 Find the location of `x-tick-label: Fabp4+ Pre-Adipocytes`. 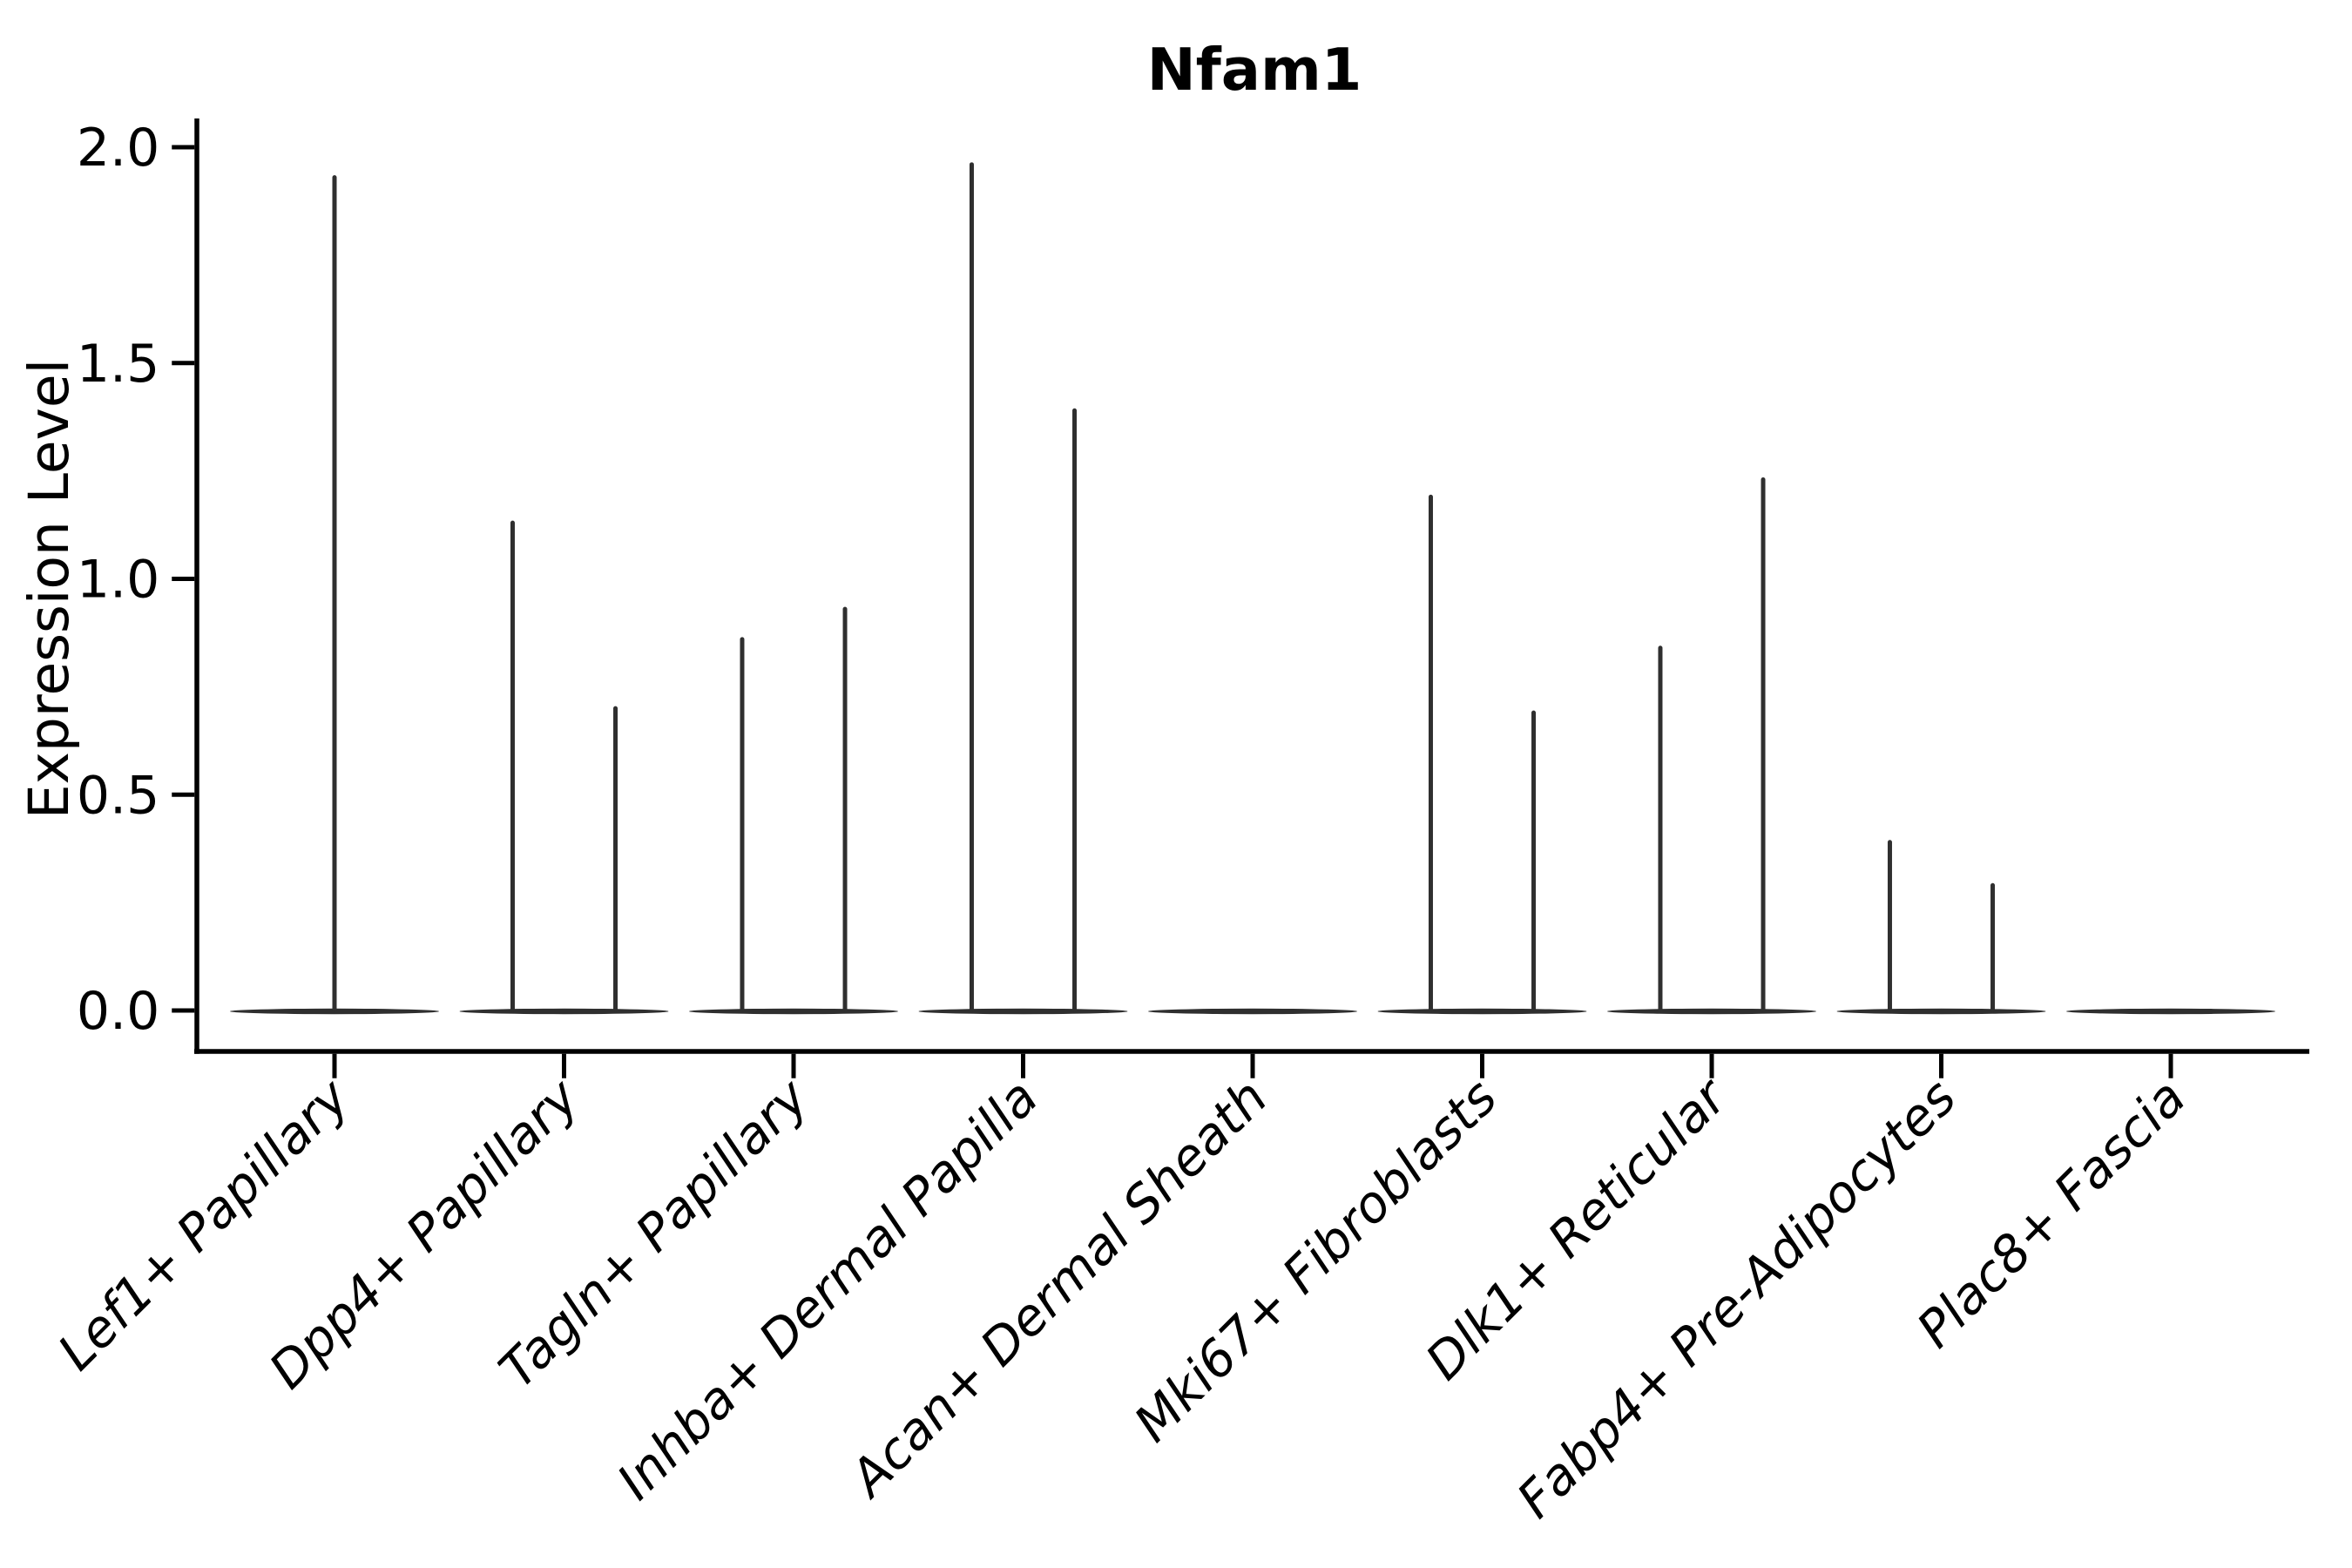

x-tick-label: Fabp4+ Pre-Adipocytes is located at coordinates (1736, 1299).